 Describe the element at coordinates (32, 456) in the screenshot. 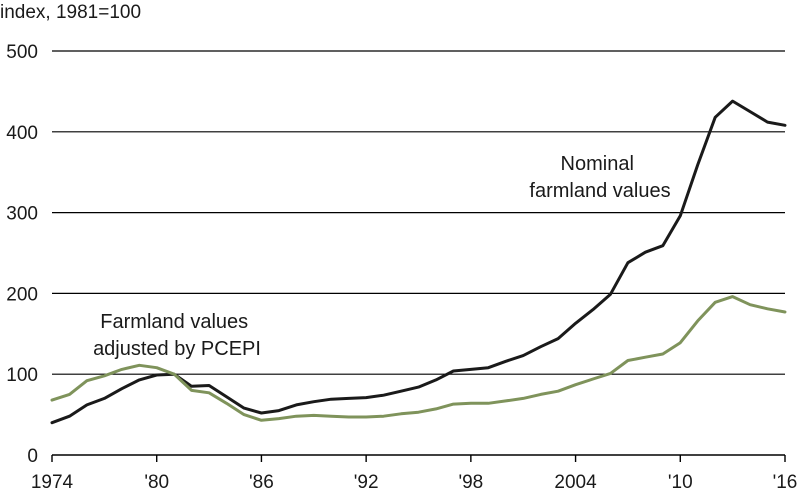

I see `y-tick-label: 0` at that location.